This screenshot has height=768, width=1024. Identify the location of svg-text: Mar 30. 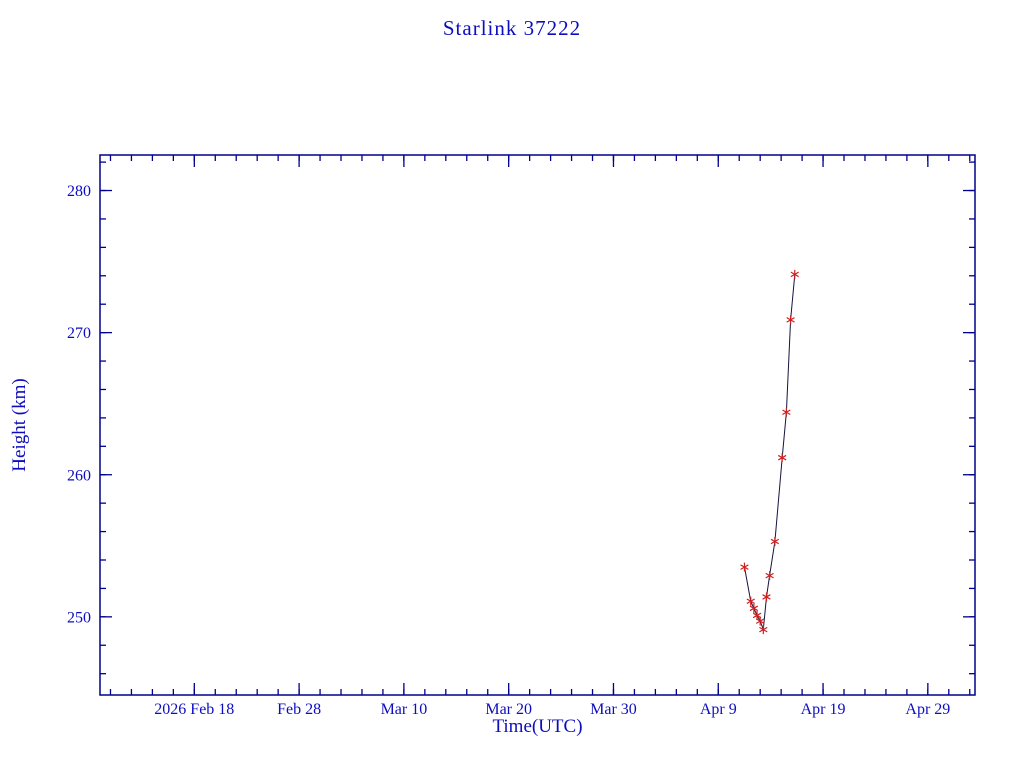
(613, 709).